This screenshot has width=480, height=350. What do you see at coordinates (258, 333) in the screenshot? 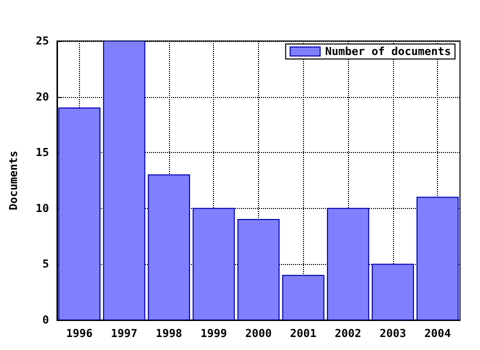
I see `x-tick-label: 2000` at bounding box center [258, 333].